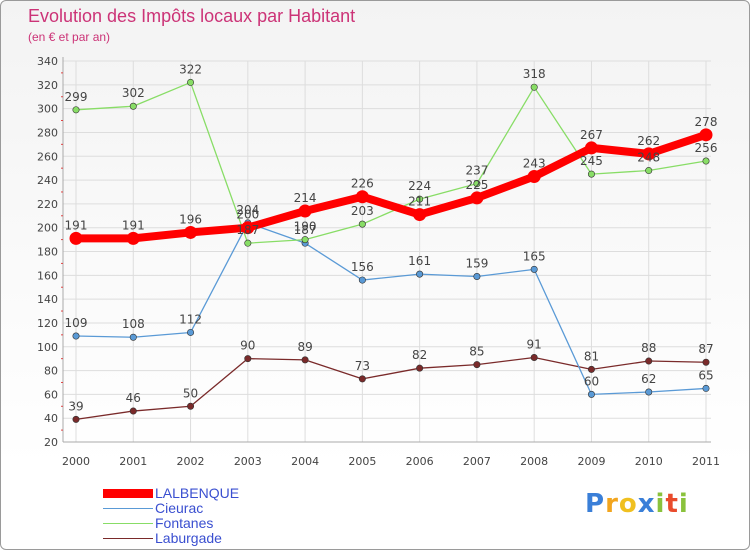 This screenshot has width=750, height=550. Describe the element at coordinates (419, 355) in the screenshot. I see `data-label-laburgade: 82` at that location.